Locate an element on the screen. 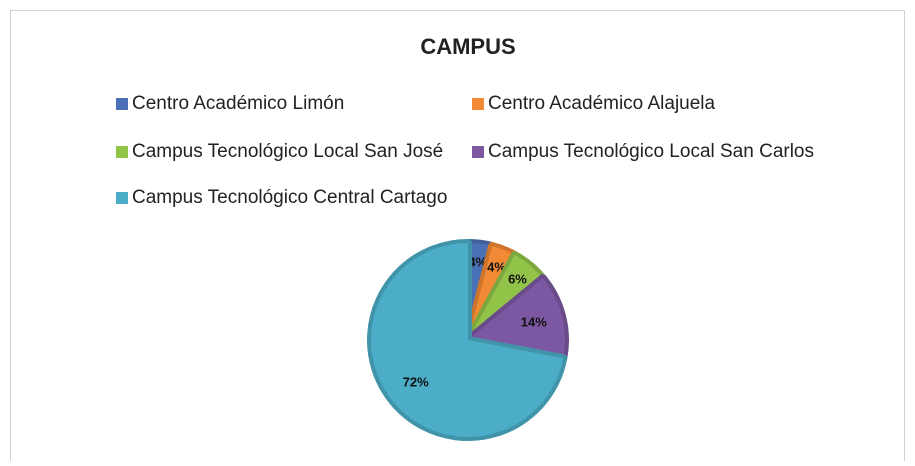  legend-label: Centro Académico Alajuela is located at coordinates (602, 103).